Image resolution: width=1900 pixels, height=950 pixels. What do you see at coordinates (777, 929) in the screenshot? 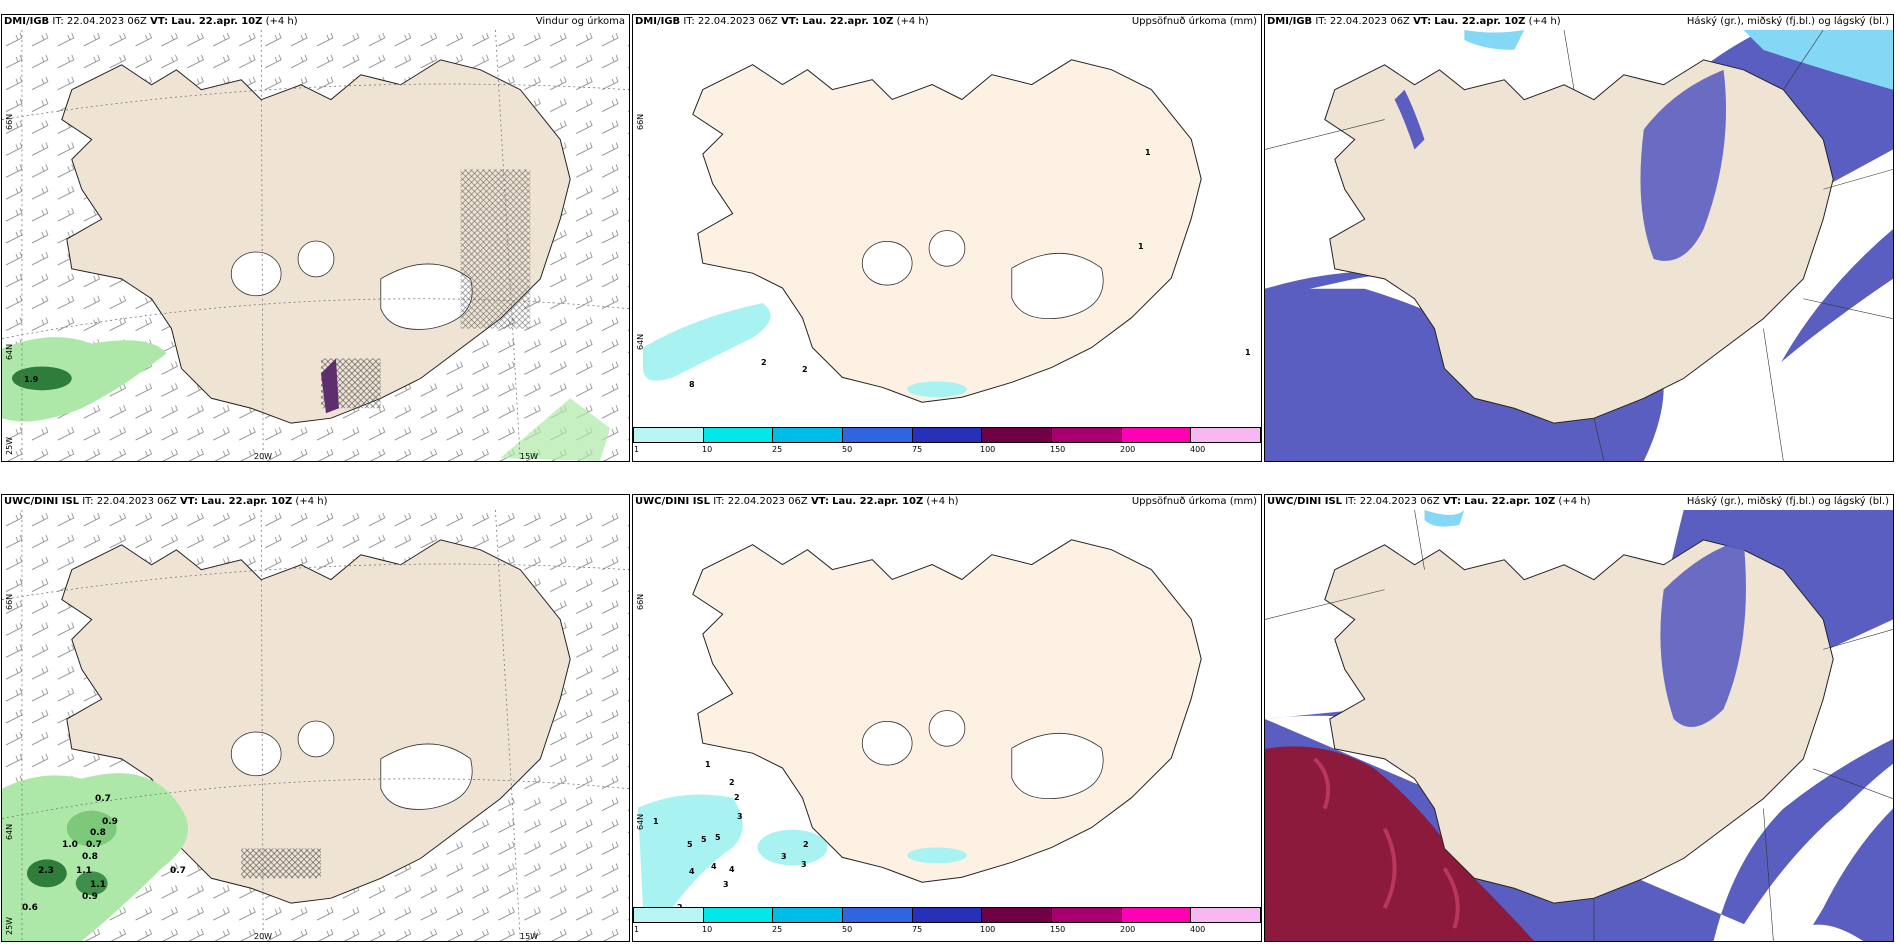
I see `colorbar-tick: 25` at bounding box center [777, 929].